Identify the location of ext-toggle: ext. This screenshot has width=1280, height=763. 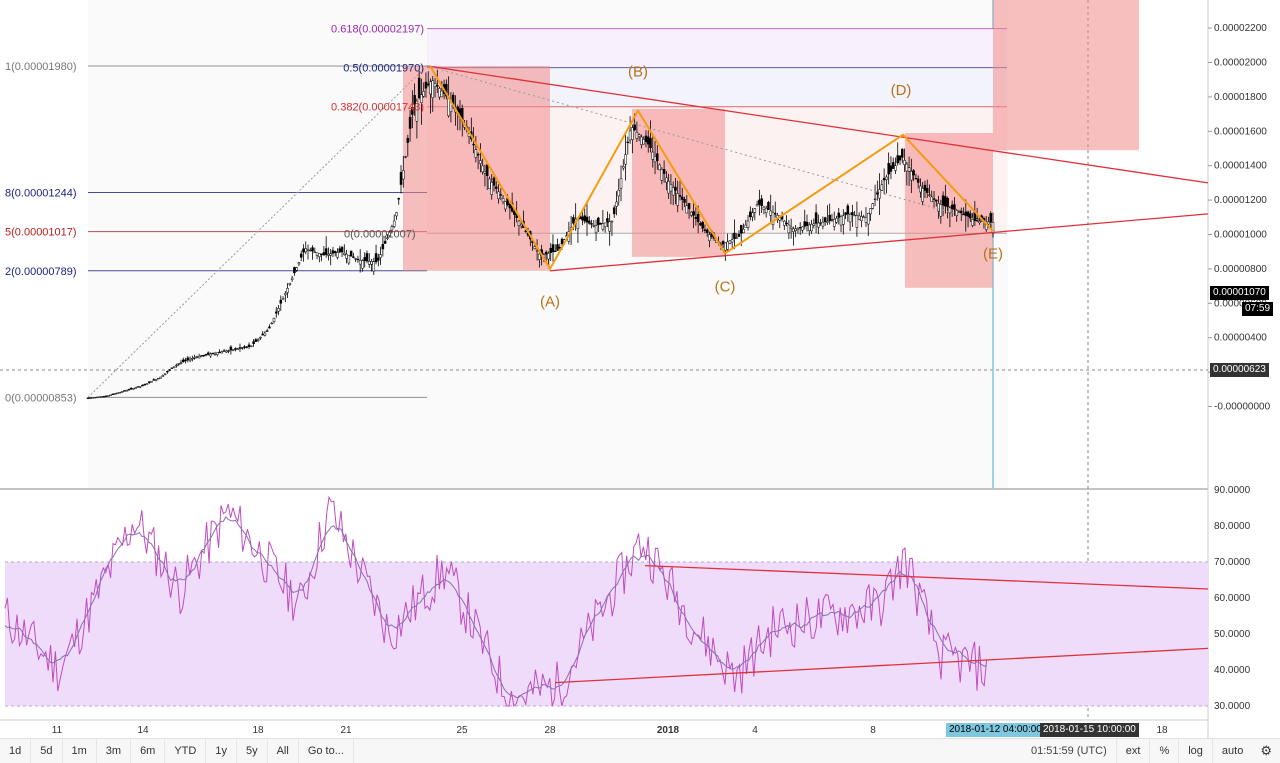
(1132, 751).